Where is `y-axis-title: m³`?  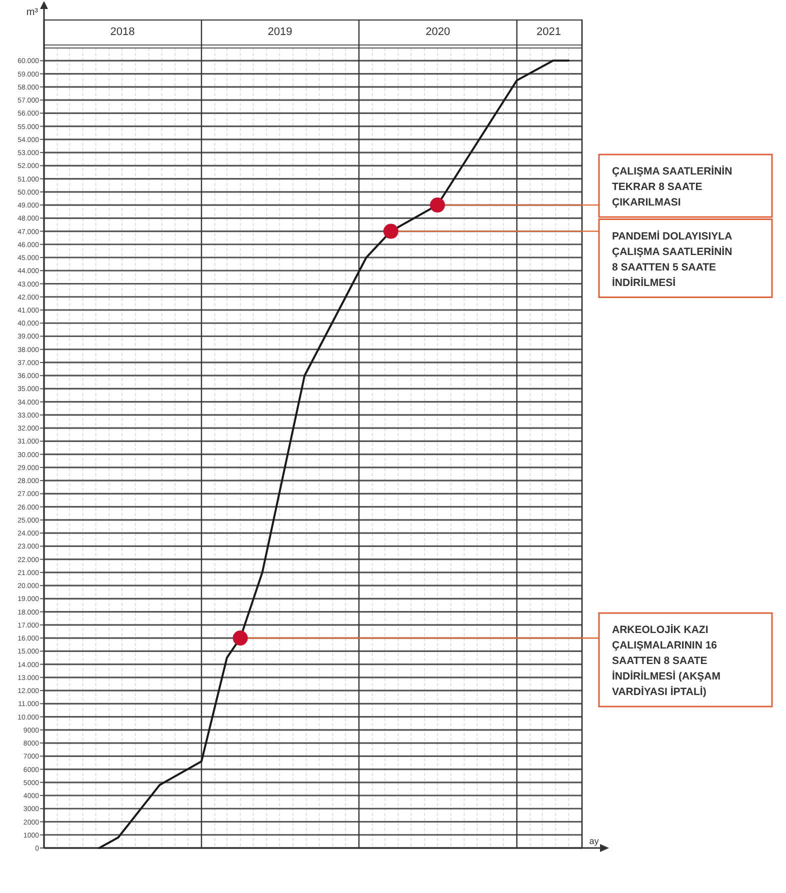
y-axis-title: m³ is located at coordinates (32, 12).